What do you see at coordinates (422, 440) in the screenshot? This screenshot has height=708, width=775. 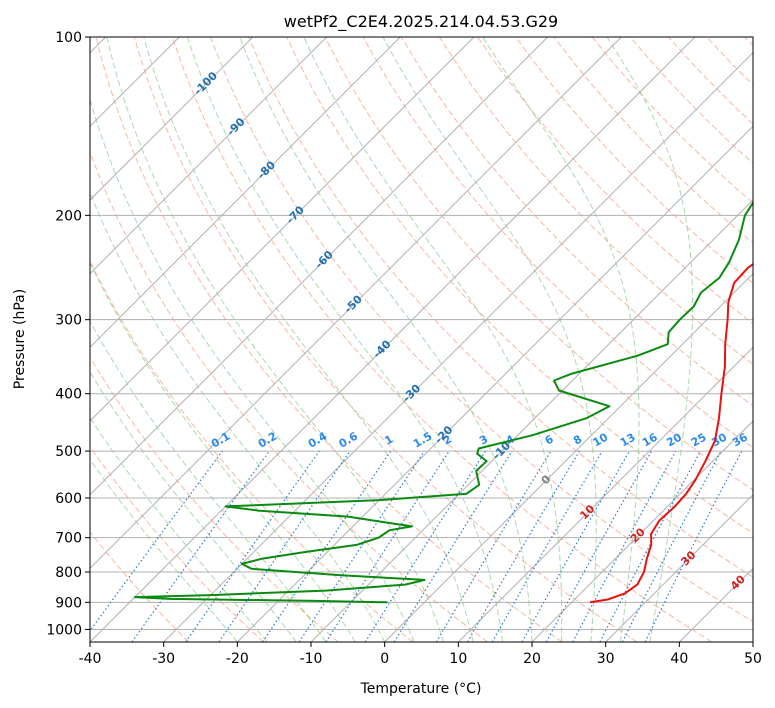 I see `mixing-ratio-label: 1.5` at bounding box center [422, 440].